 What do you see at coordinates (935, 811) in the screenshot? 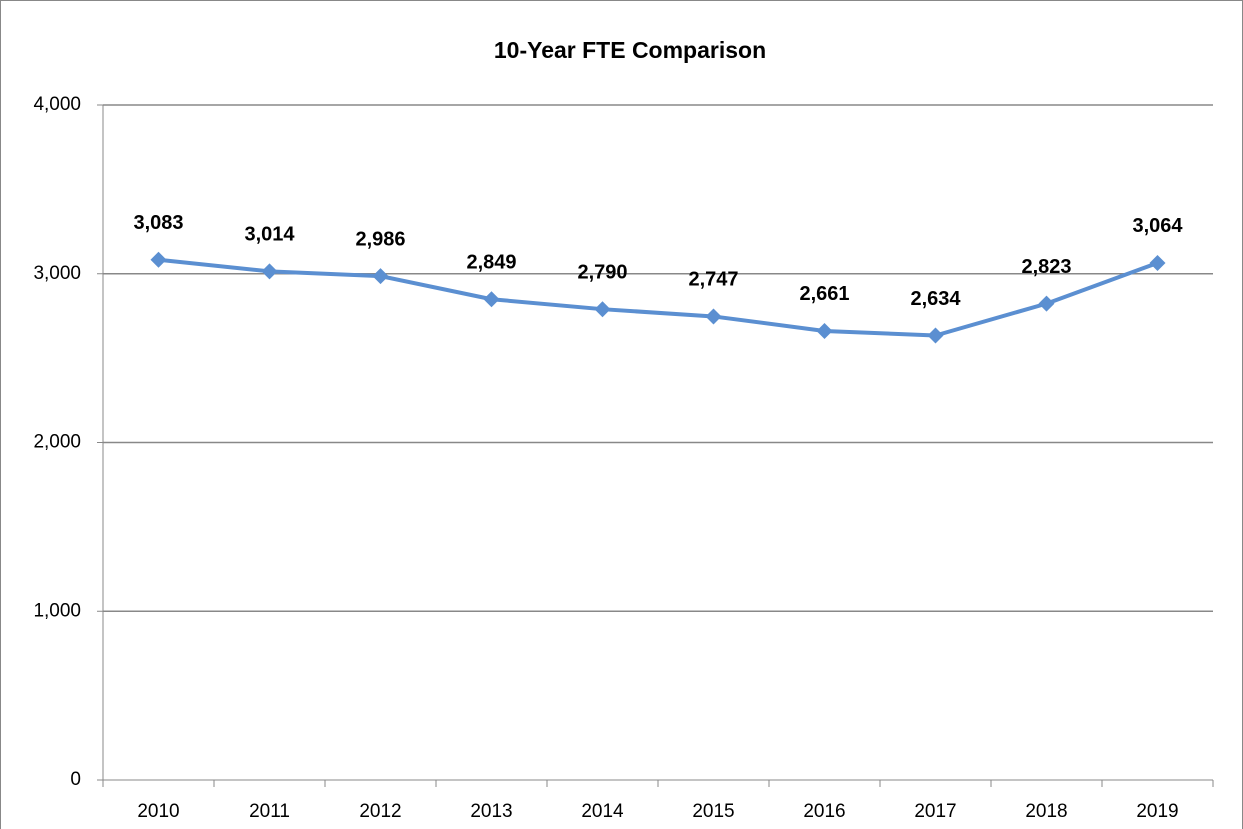
I see `x-tick-label: 2017` at bounding box center [935, 811].